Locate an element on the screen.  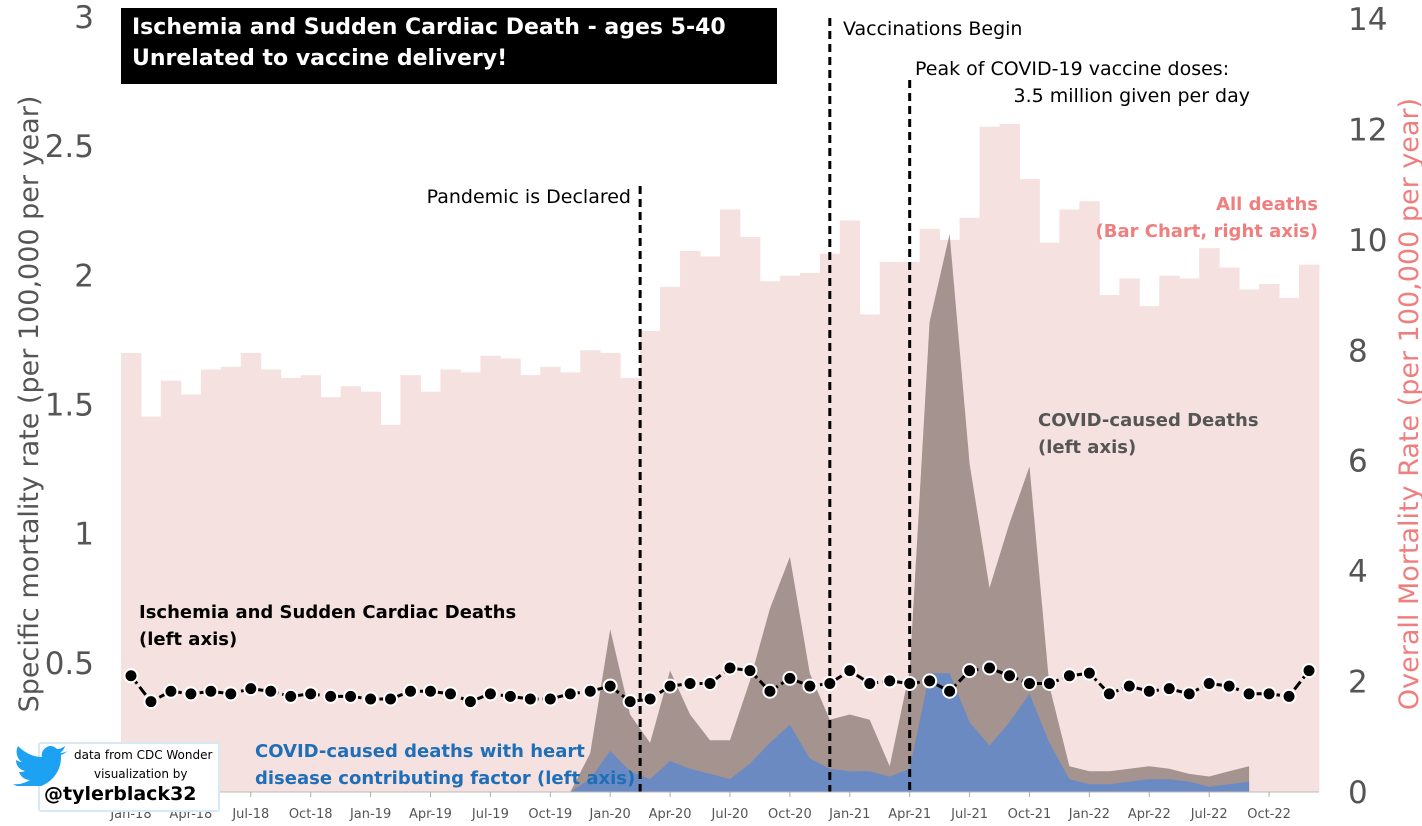
legend-all-deaths-line1: All deaths is located at coordinates (1267, 204).